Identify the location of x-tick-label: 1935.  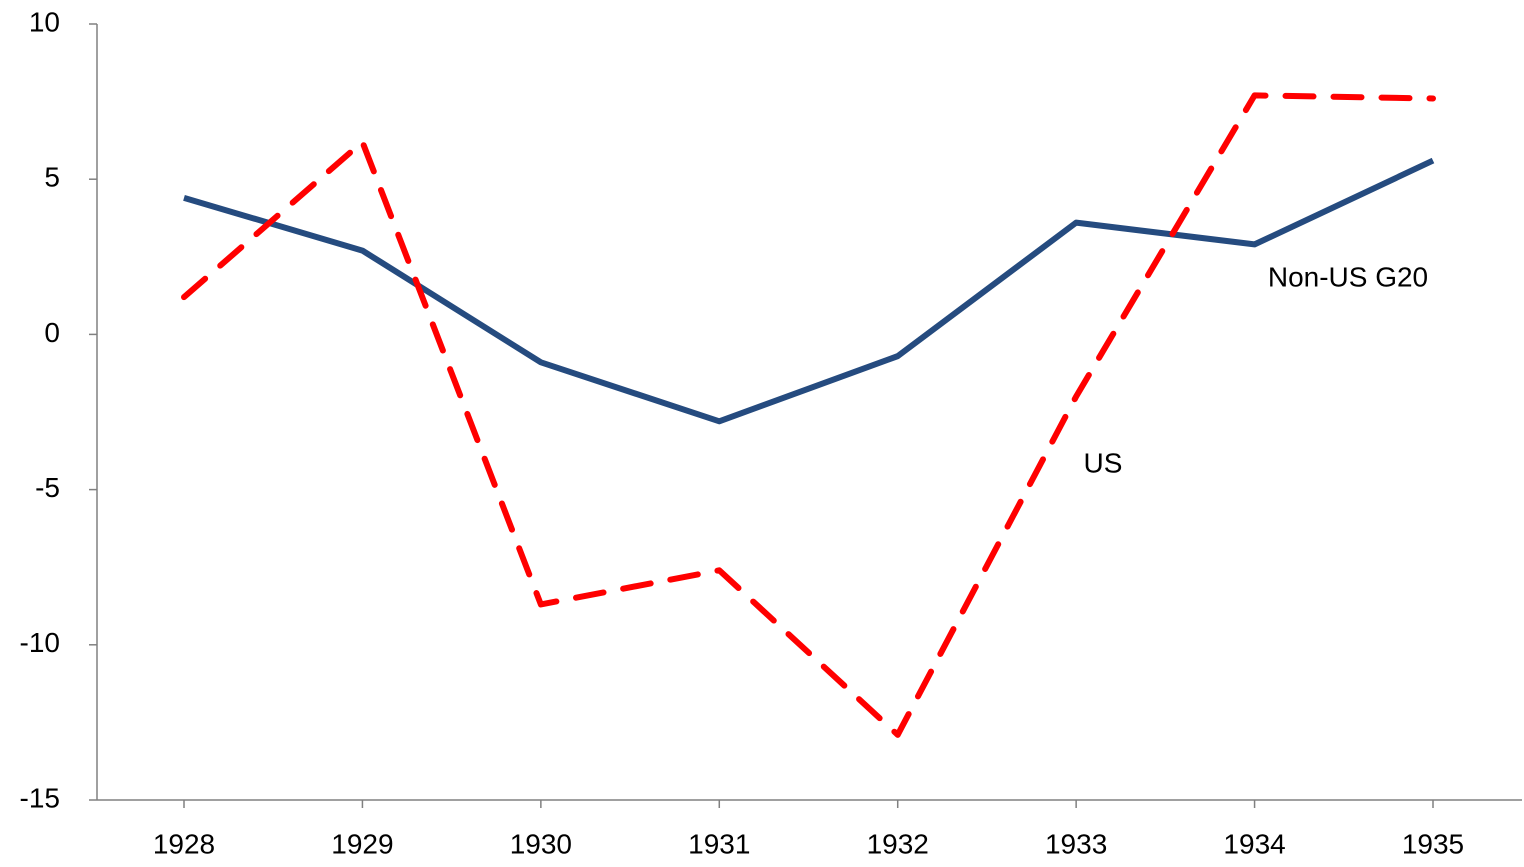
(1433, 843).